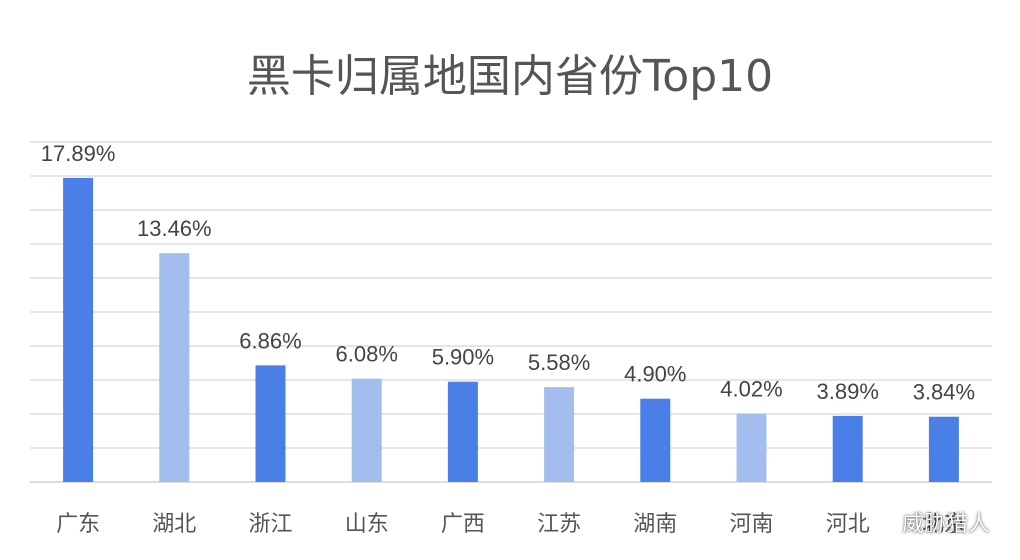  I want to click on bar-河南, so click(751, 447).